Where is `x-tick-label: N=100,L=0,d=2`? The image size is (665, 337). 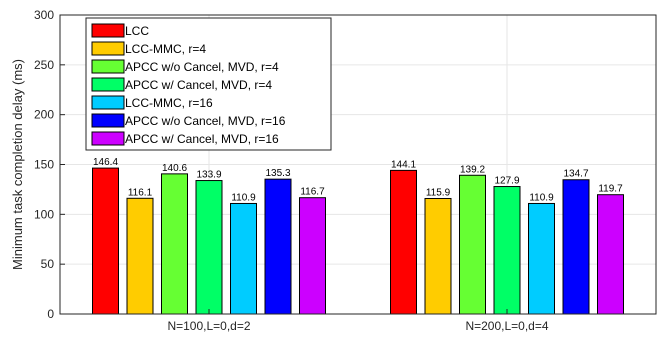
x-tick-label: N=100,L=0,d=2 is located at coordinates (208, 326).